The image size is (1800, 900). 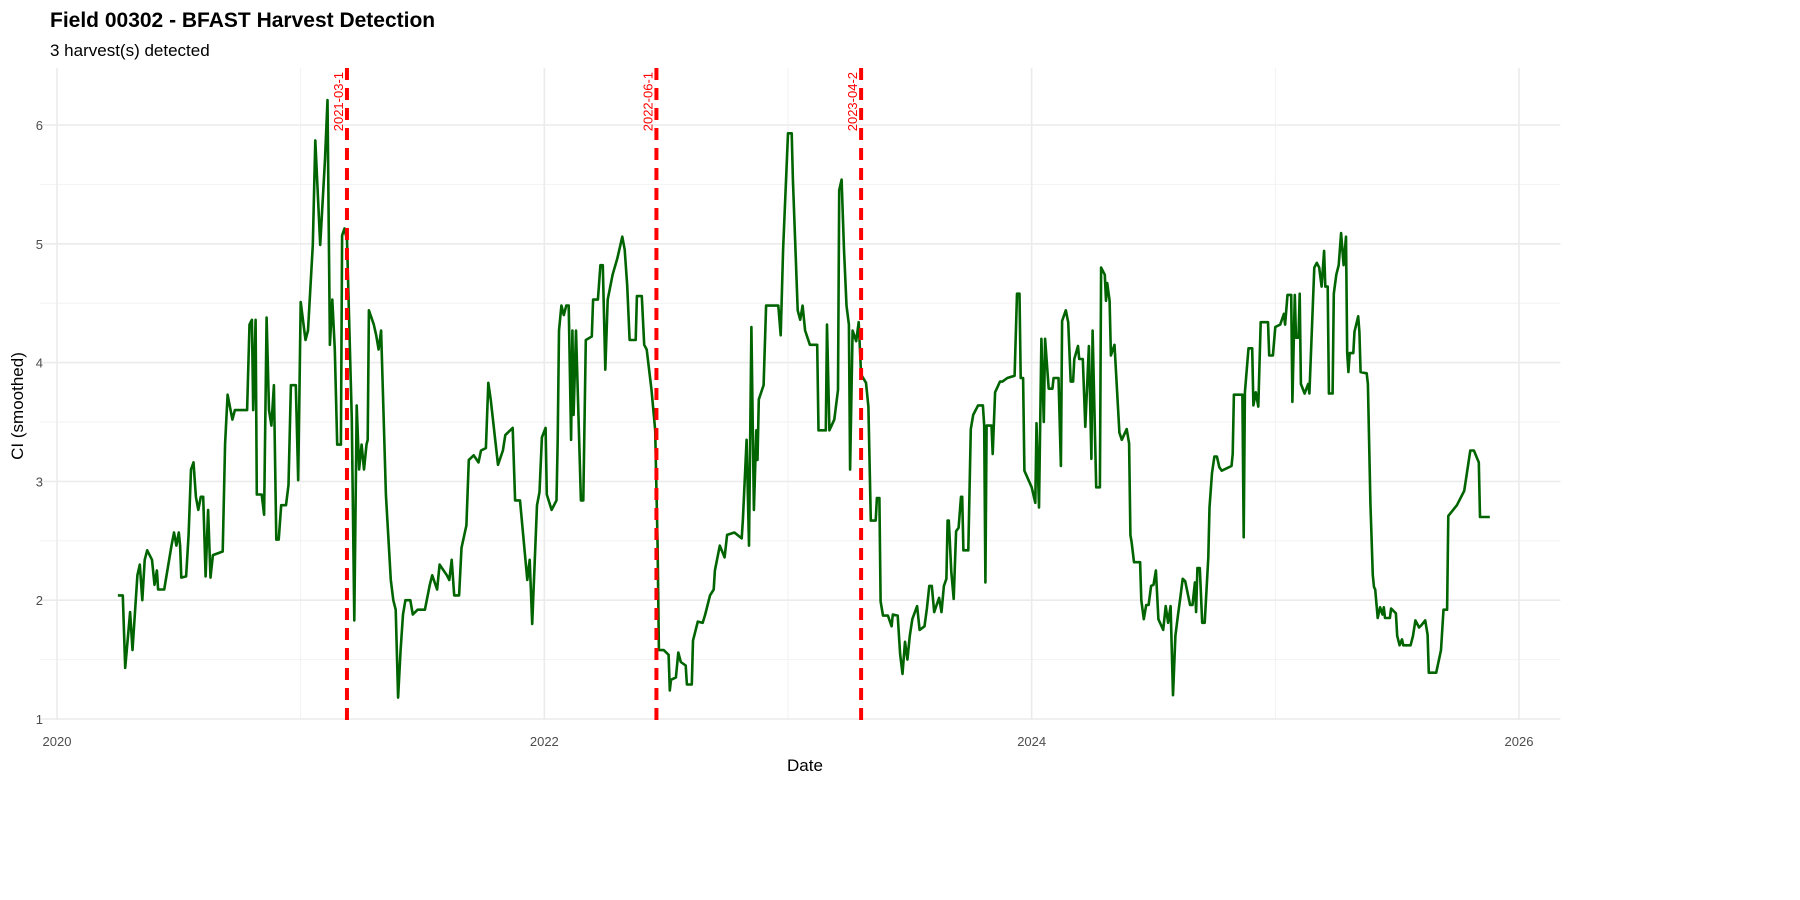 I want to click on y-tick-label: 3, so click(x=39, y=481).